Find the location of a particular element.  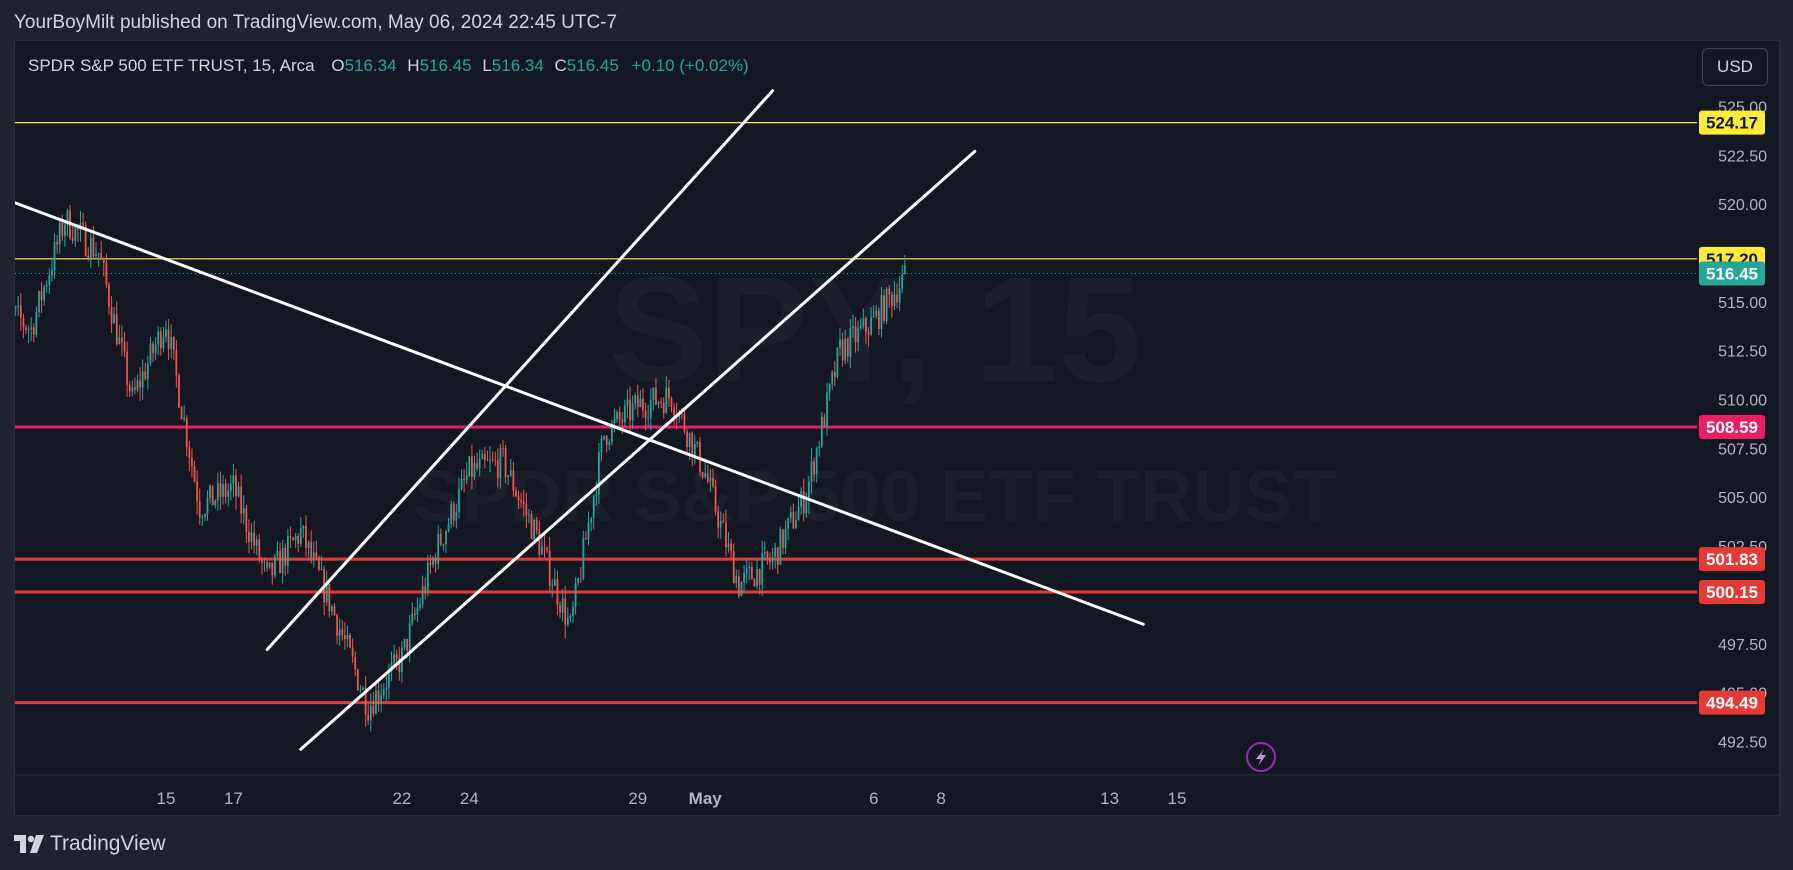

price-tick-label: 505.00 is located at coordinates (1742, 498).